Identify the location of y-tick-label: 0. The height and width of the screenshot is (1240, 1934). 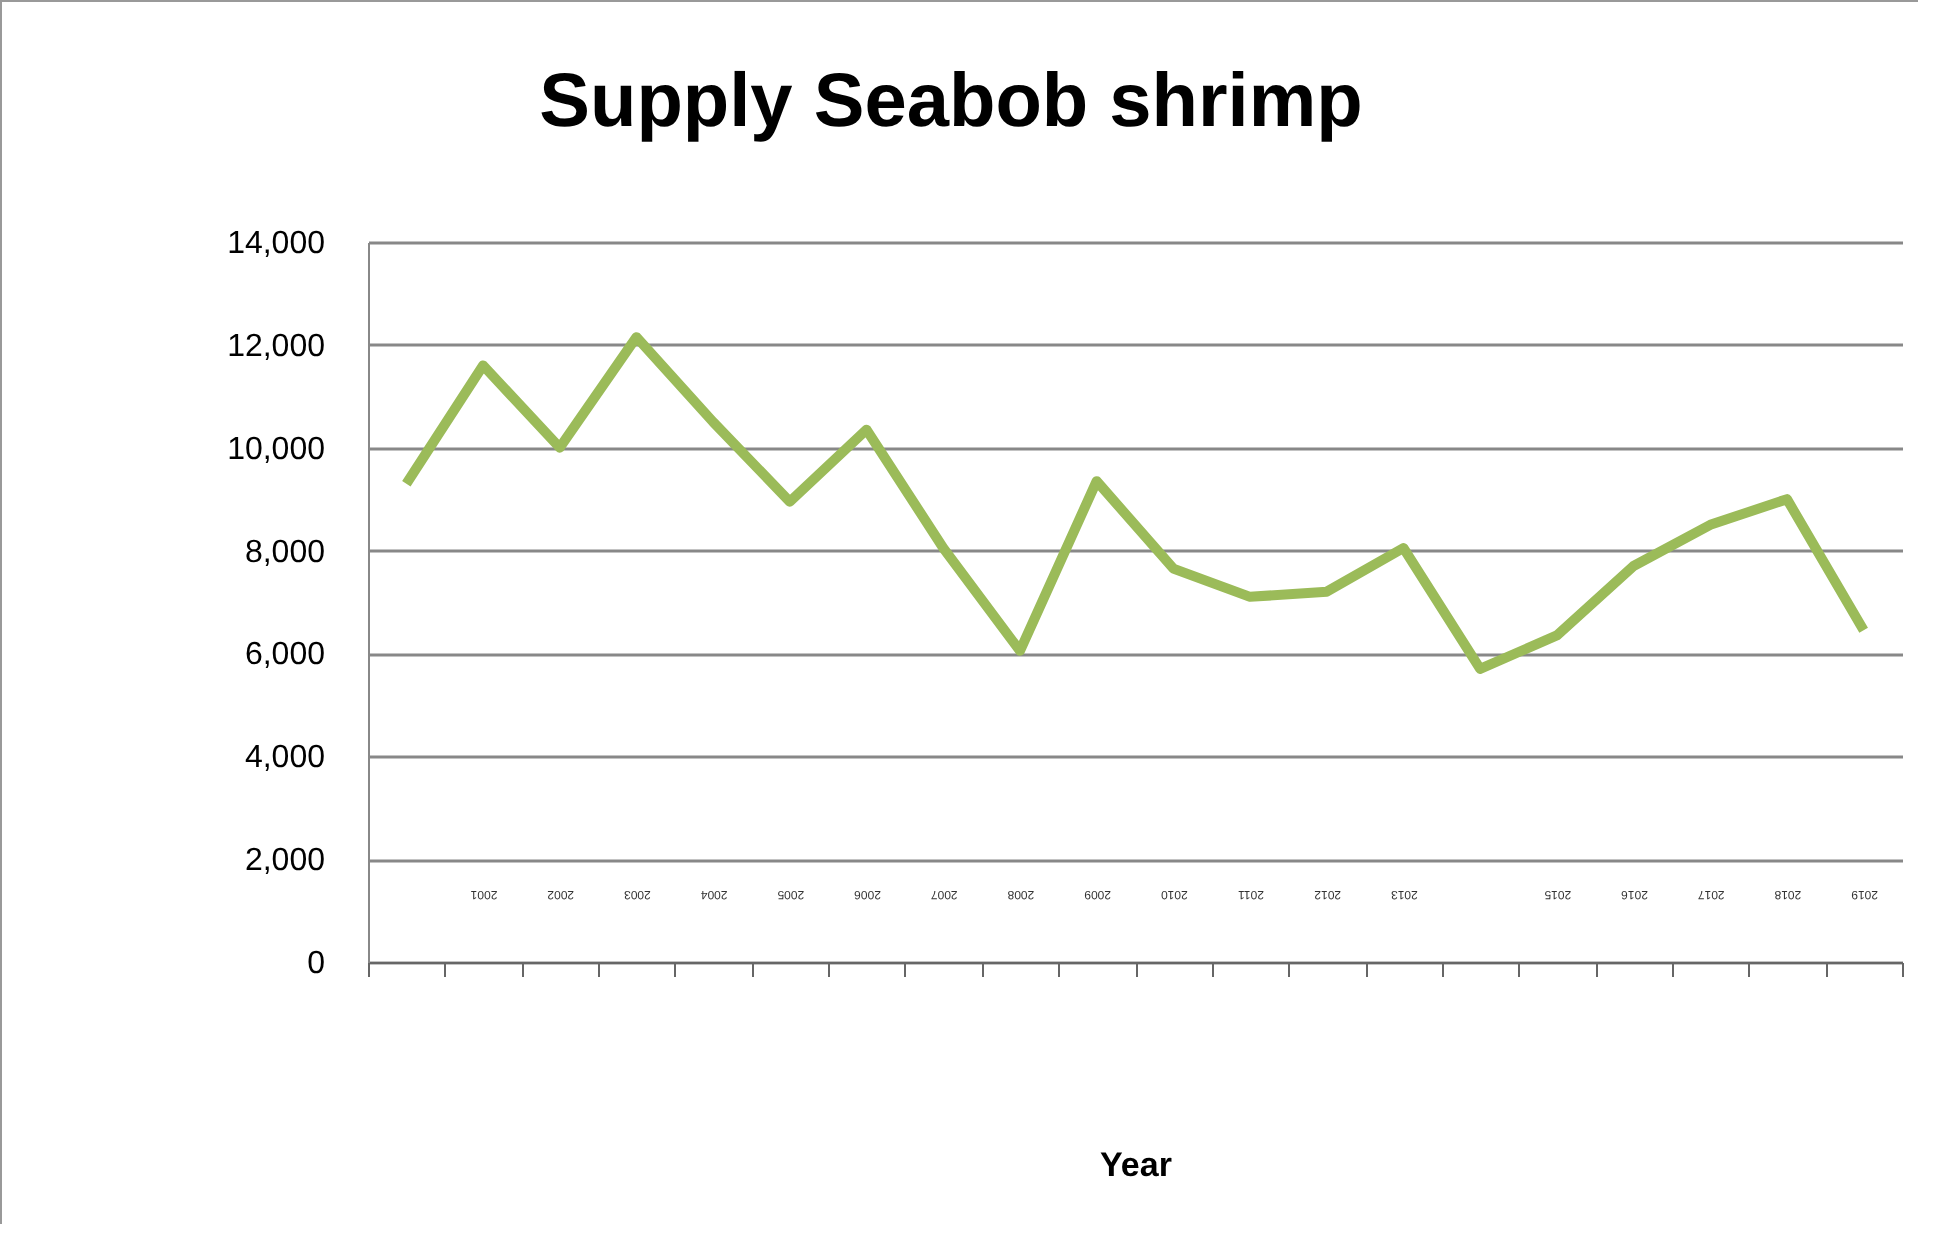
(316, 964).